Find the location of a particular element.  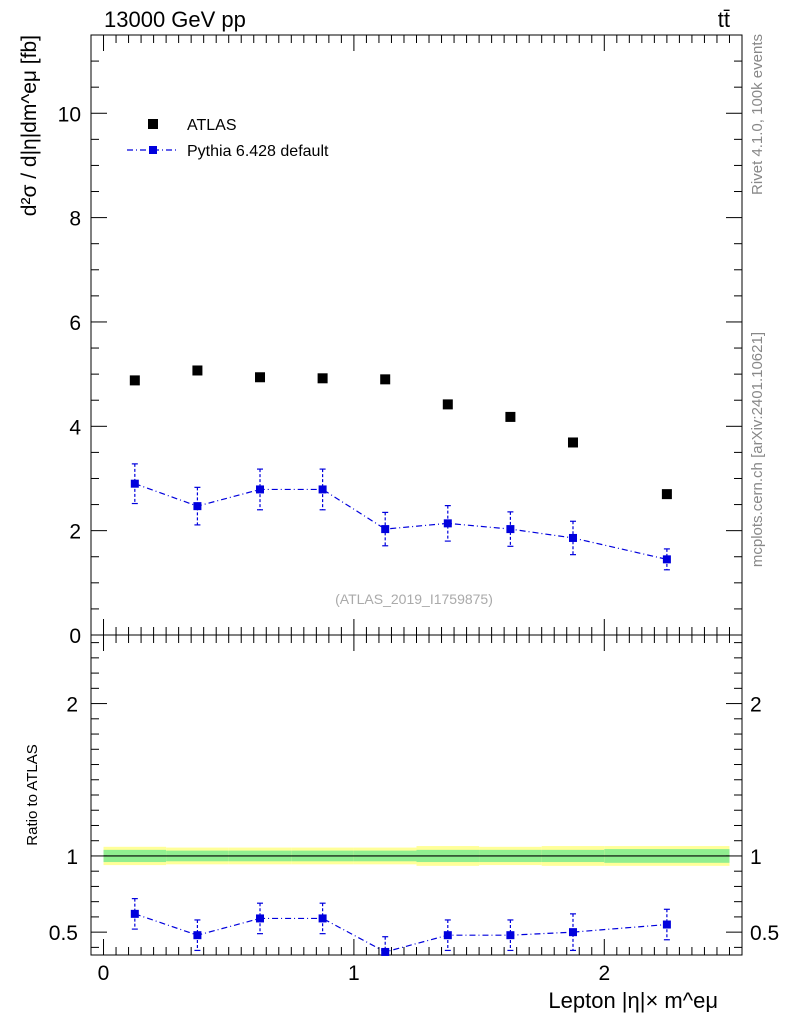

source-label: mcplots.cern.ch [arXiv:2401.10621] is located at coordinates (757, 449).